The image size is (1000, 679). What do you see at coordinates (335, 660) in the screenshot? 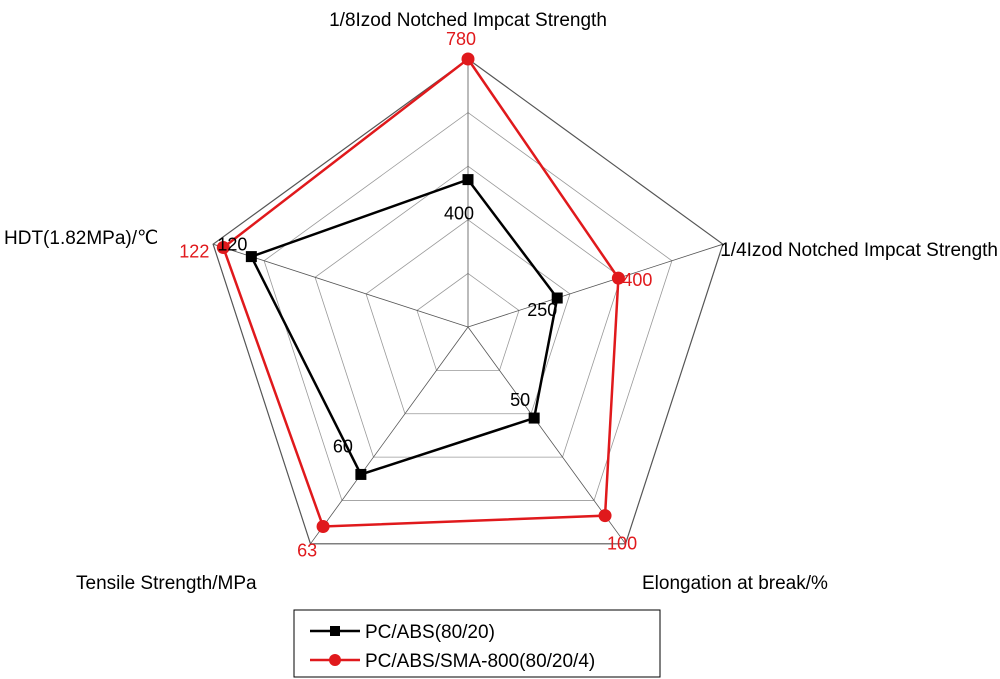
I see `legend-marker-circle` at bounding box center [335, 660].